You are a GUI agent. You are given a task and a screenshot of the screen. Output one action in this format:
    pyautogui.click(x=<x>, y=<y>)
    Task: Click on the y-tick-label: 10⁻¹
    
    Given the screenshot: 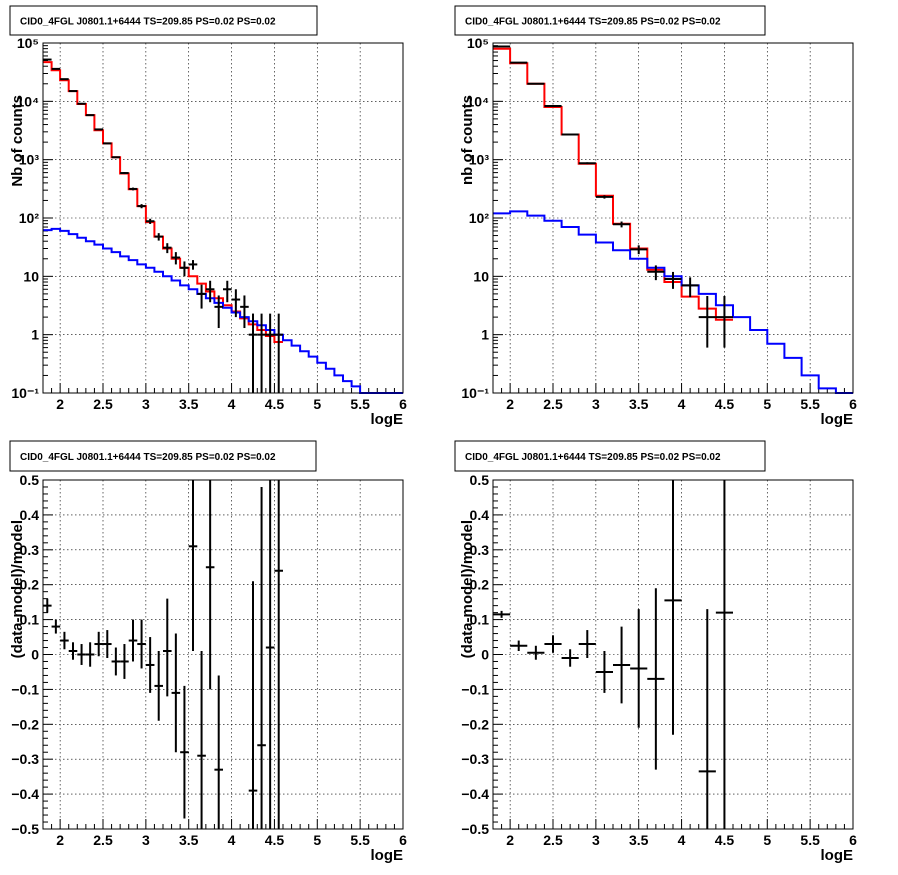 What is the action you would take?
    pyautogui.click(x=25, y=393)
    